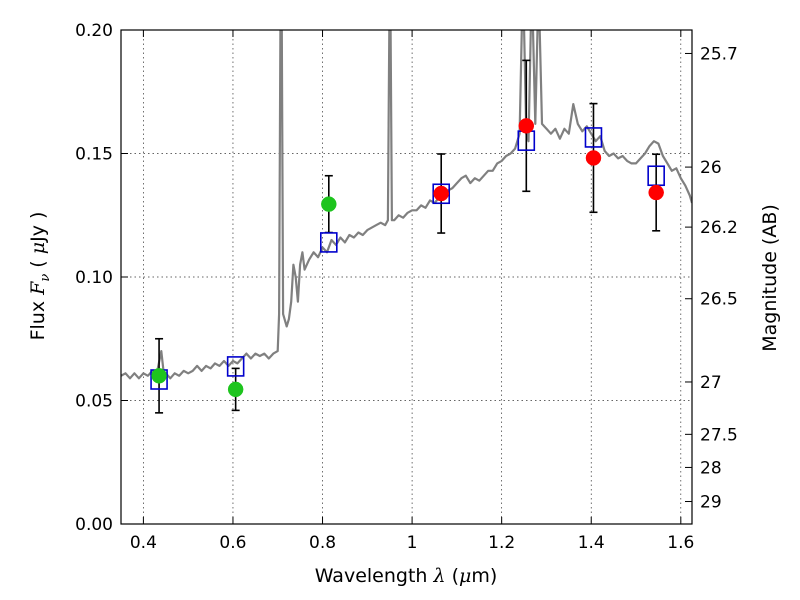 The height and width of the screenshot is (600, 800). What do you see at coordinates (711, 468) in the screenshot?
I see `magnitude-tick-label: 28` at bounding box center [711, 468].